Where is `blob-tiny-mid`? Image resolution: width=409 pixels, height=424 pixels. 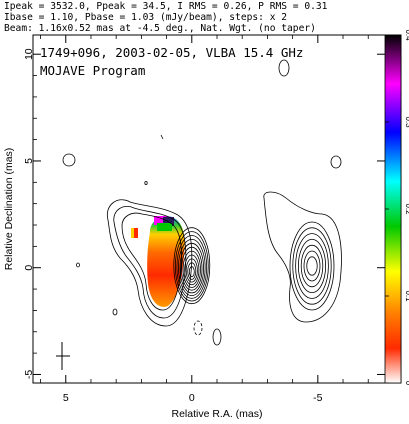 blob-tiny-mid is located at coordinates (146, 182).